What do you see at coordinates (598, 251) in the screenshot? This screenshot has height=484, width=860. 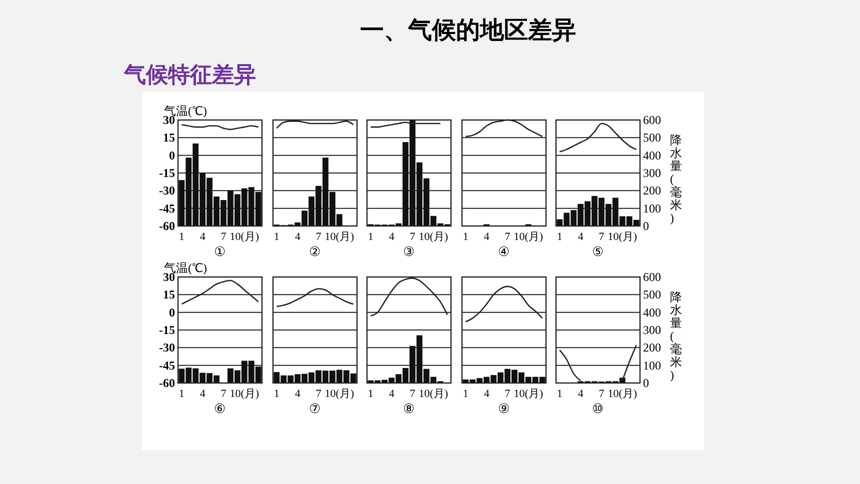 I see `x-axis-title: ⑤` at bounding box center [598, 251].